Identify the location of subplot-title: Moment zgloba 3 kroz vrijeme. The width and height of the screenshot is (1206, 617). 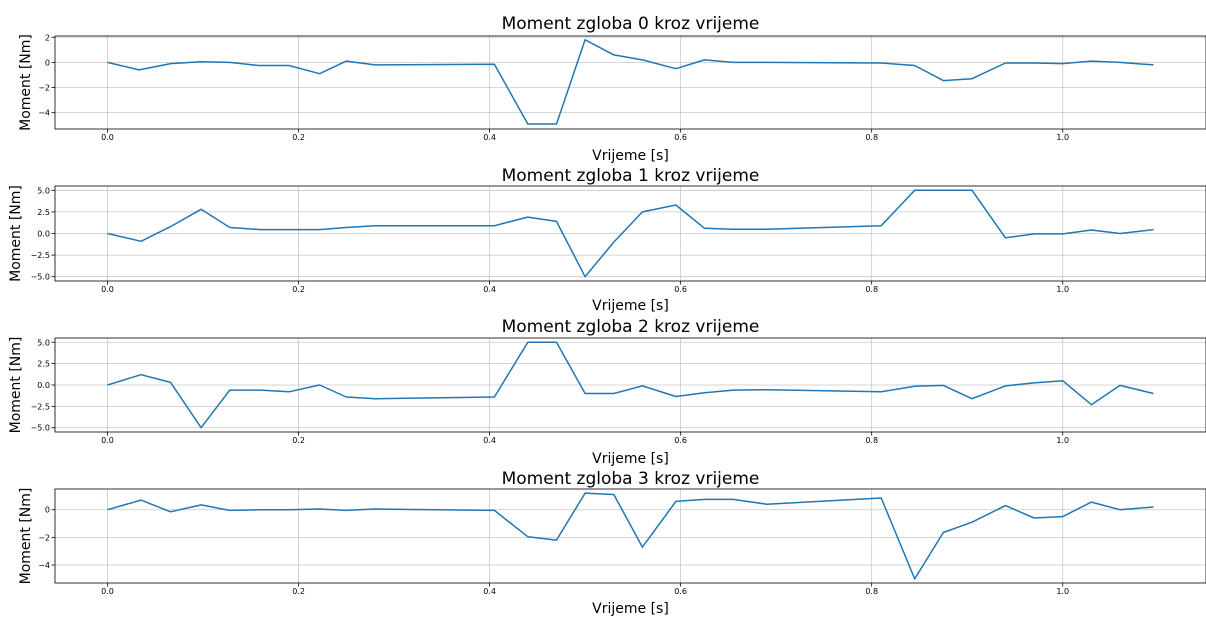
(631, 479).